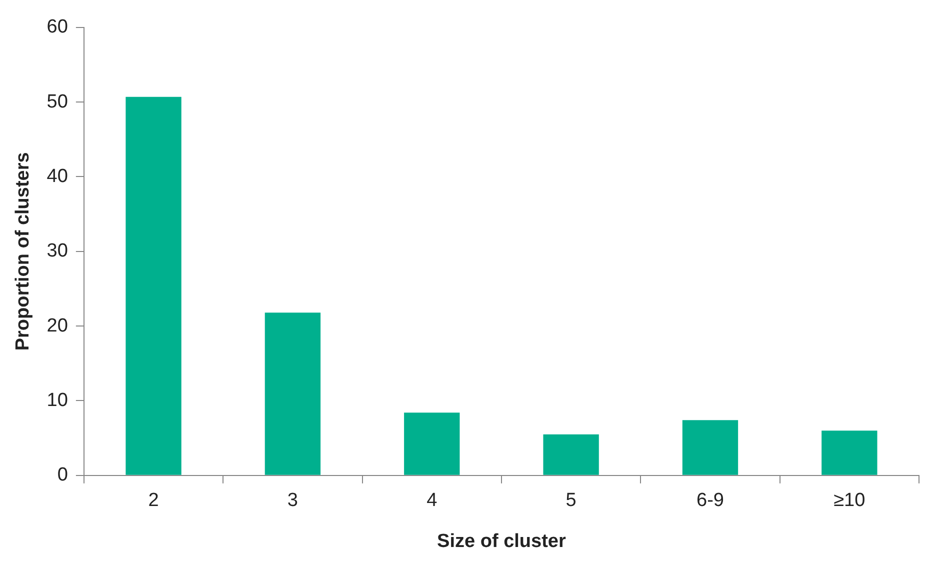 This screenshot has height=565, width=947. I want to click on y-tick-label: 0, so click(62, 475).